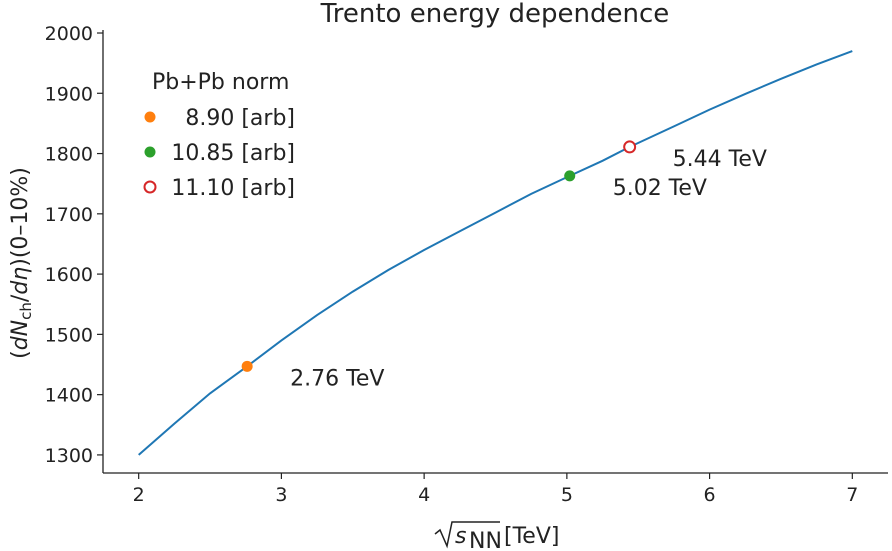  Describe the element at coordinates (240, 118) in the screenshot. I see `legend-label: 8.90 [arb]` at that location.